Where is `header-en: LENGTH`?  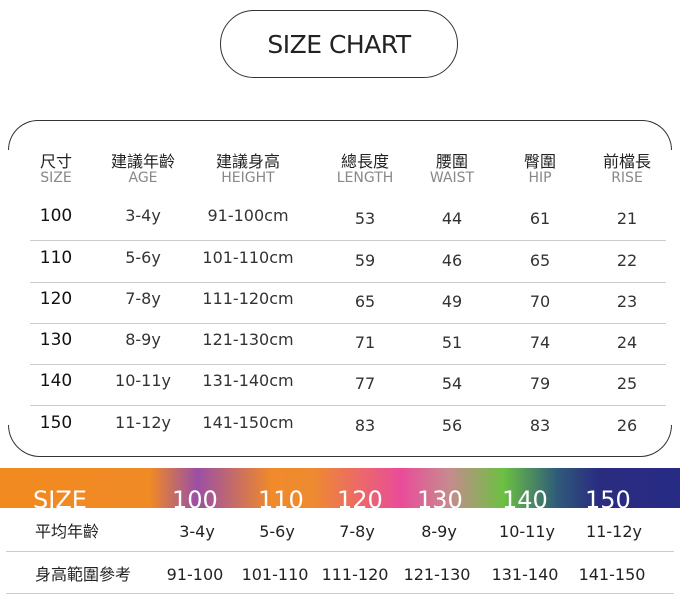 header-en: LENGTH is located at coordinates (365, 178).